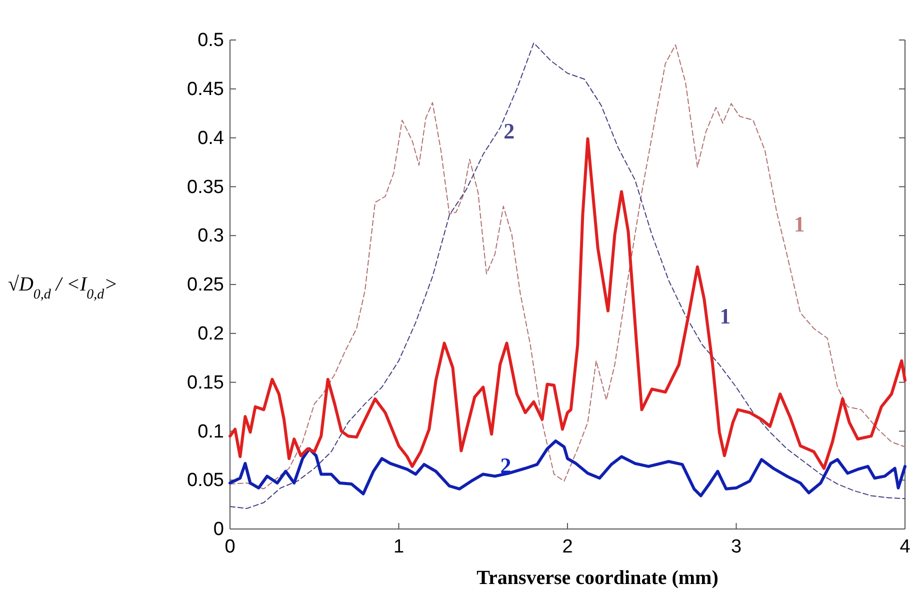 Image resolution: width=917 pixels, height=594 pixels. I want to click on x-tick-label: 3, so click(736, 547).